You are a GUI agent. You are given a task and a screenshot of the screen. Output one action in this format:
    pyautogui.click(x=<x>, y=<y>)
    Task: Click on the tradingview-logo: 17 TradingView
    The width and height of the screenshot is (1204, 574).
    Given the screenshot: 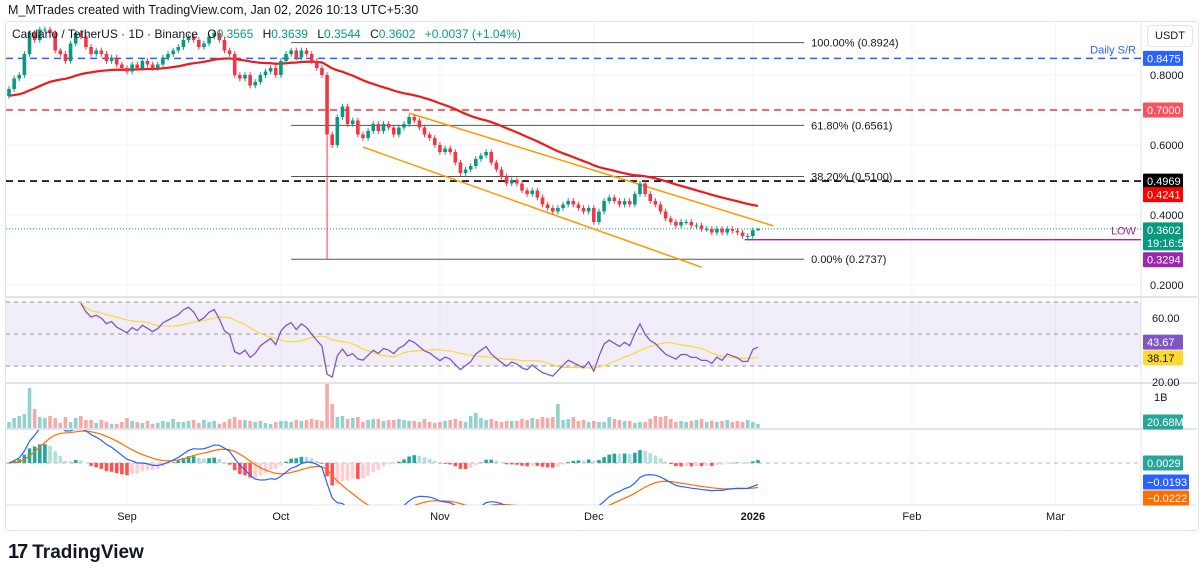 What is the action you would take?
    pyautogui.click(x=76, y=552)
    